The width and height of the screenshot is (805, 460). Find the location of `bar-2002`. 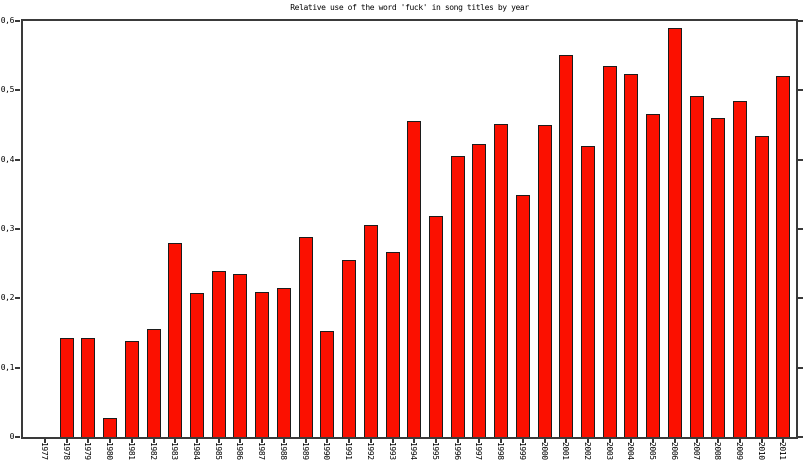

bar-2002 is located at coordinates (588, 291).